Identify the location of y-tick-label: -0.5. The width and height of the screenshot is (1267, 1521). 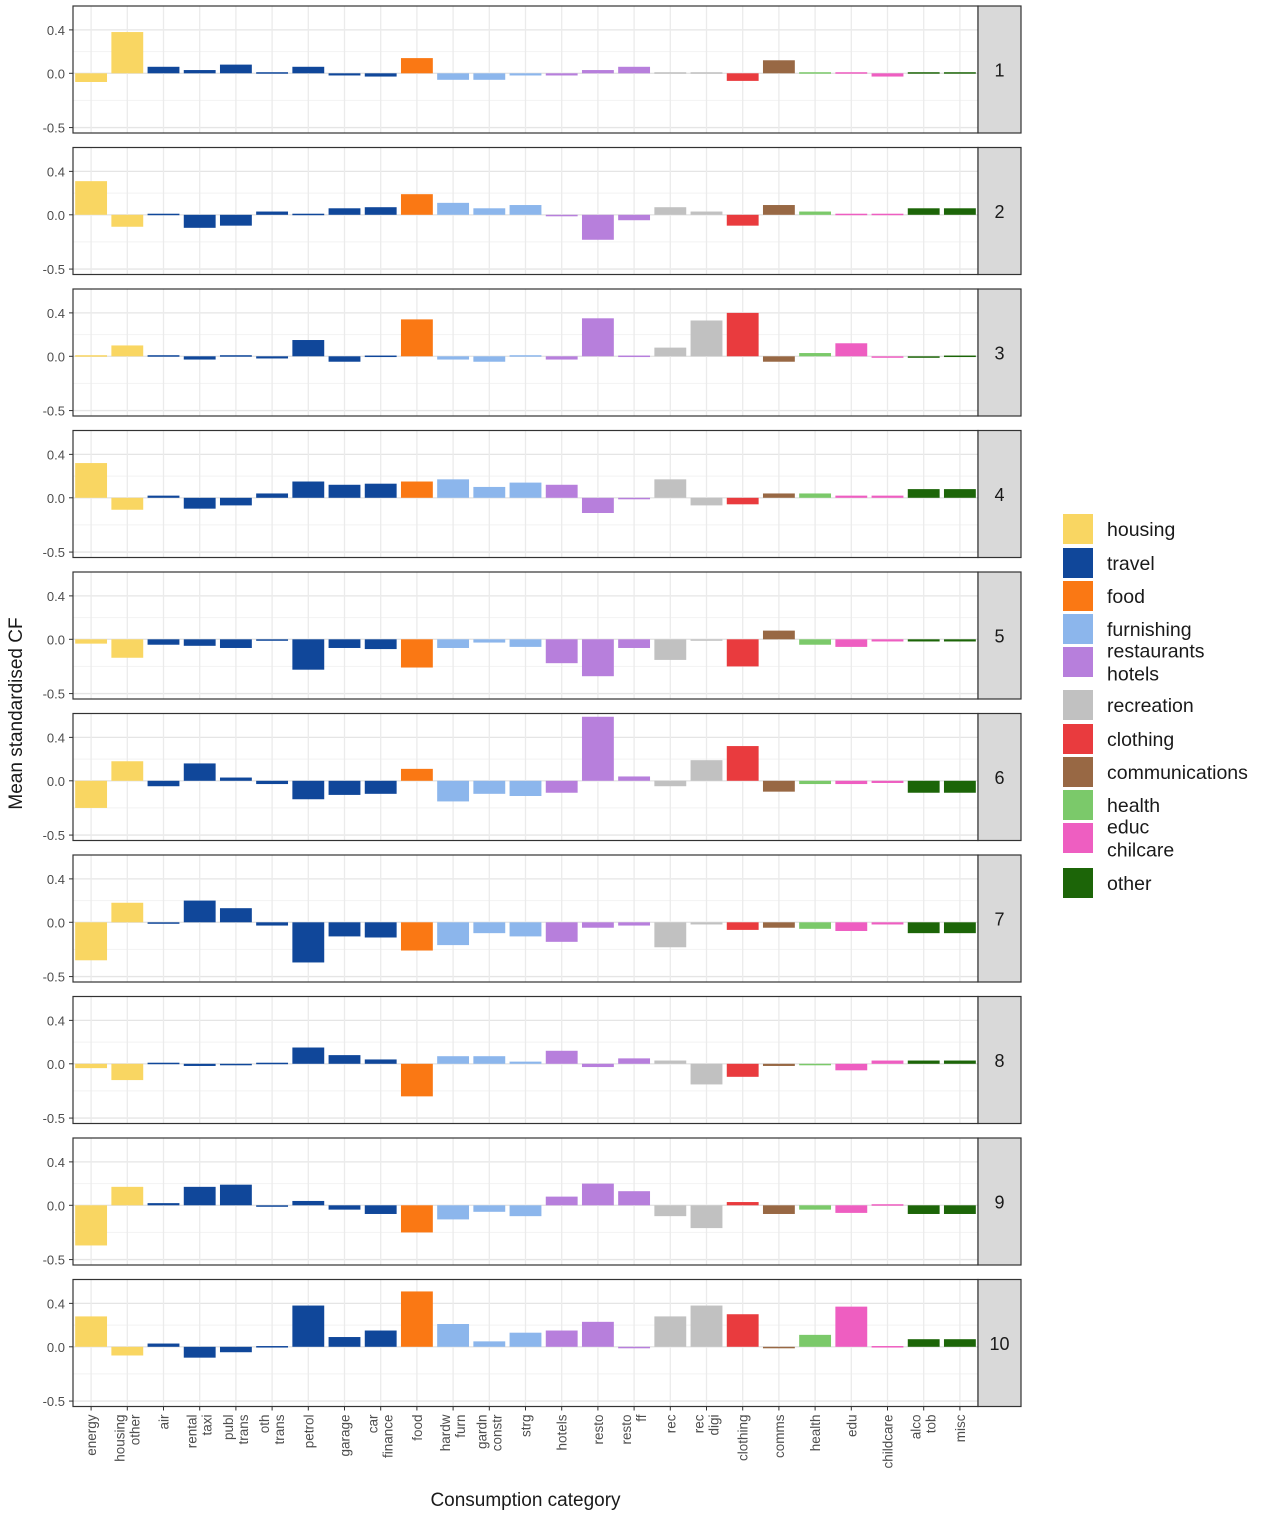
(54, 1260).